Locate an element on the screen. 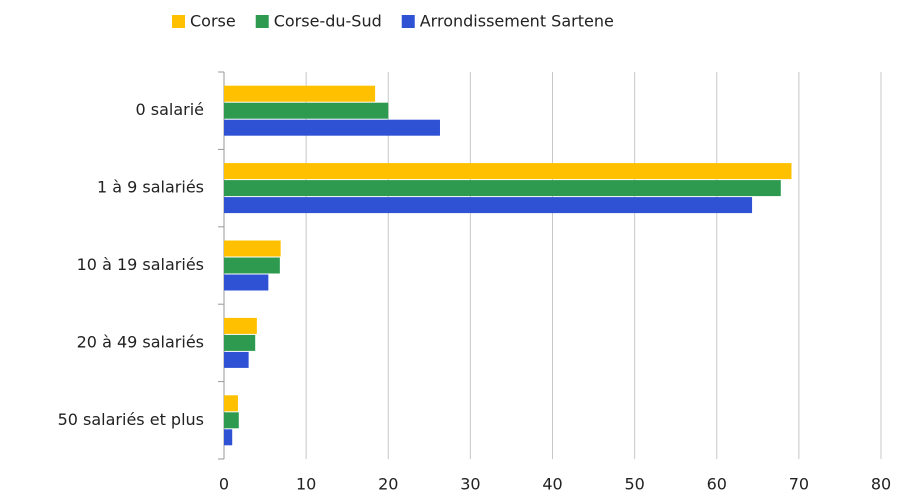  x-tick-label: 50 is located at coordinates (634, 484).